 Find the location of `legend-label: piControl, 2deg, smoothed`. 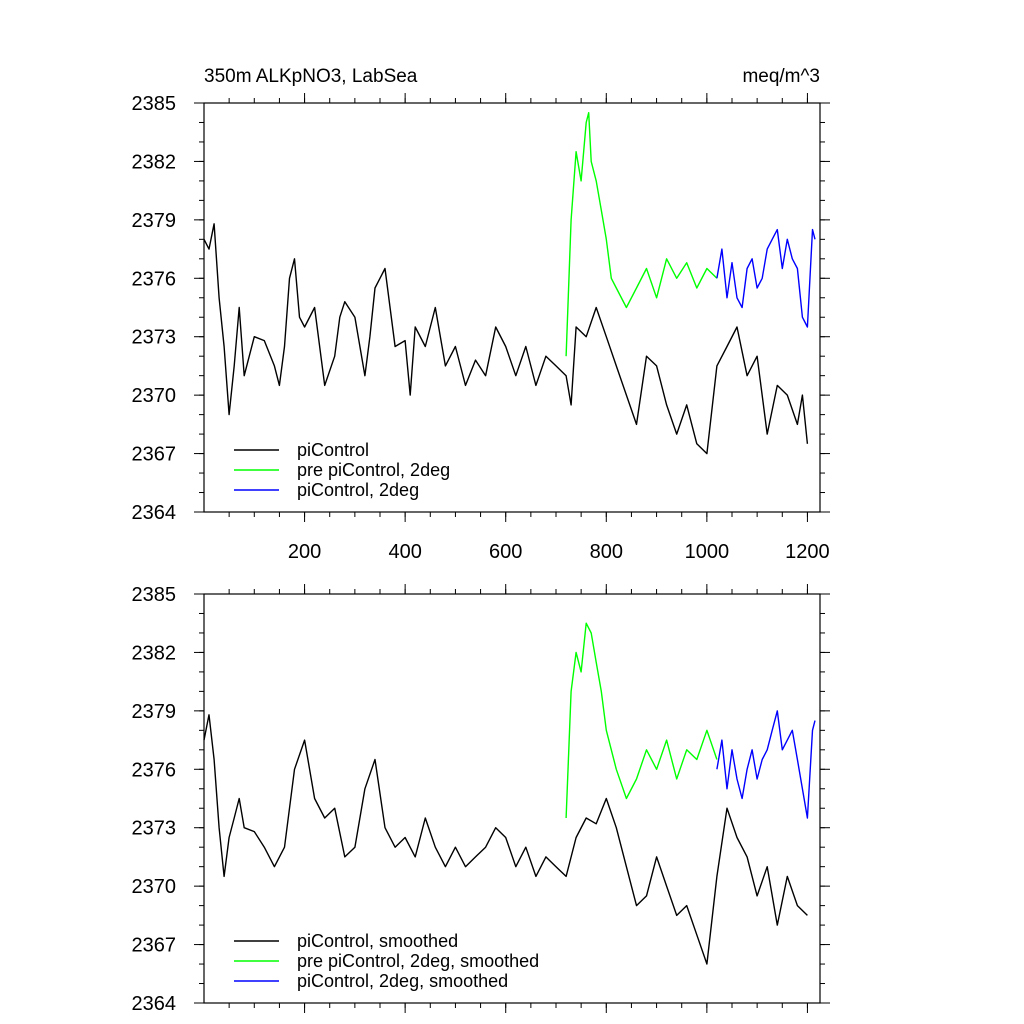

legend-label: piControl, 2deg, smoothed is located at coordinates (402, 981).